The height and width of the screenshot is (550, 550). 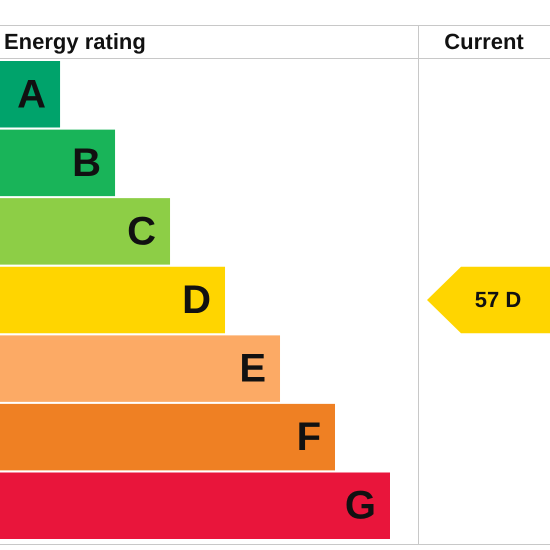 What do you see at coordinates (141, 231) in the screenshot?
I see `y-tick-label: C` at bounding box center [141, 231].